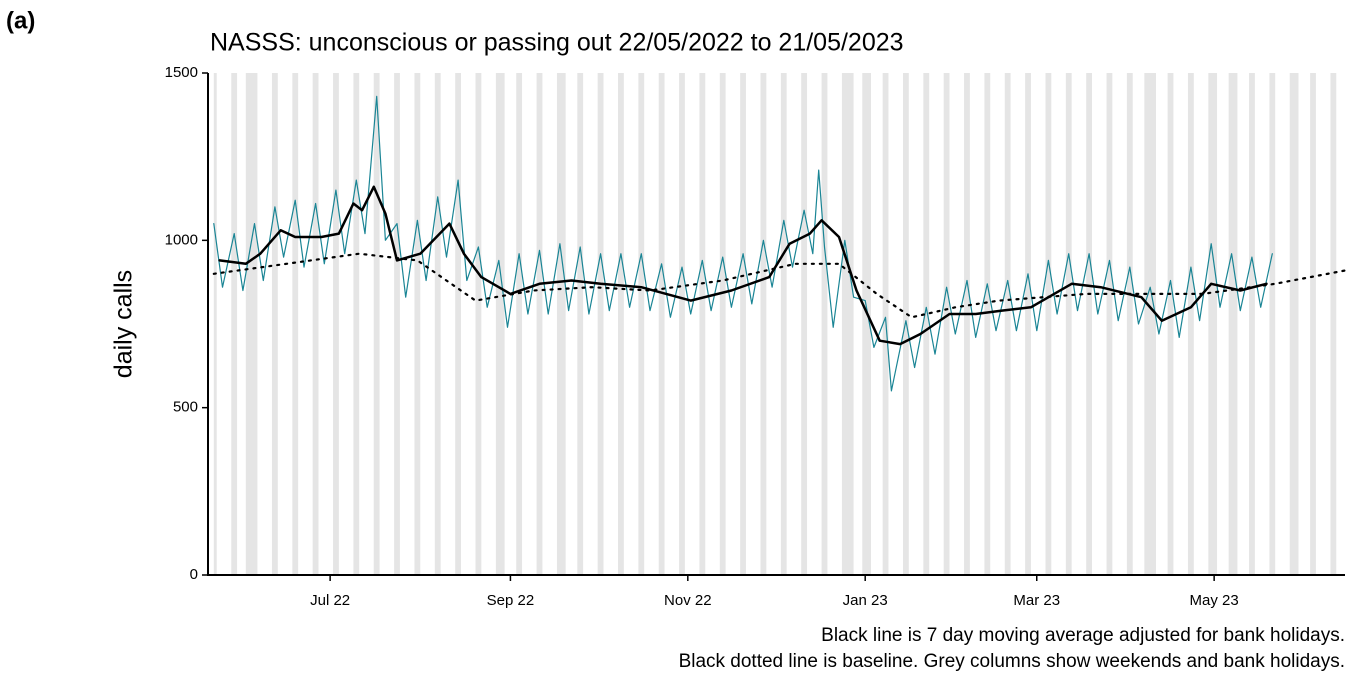  Describe the element at coordinates (1036, 600) in the screenshot. I see `x-tick-label: Mar 23` at that location.